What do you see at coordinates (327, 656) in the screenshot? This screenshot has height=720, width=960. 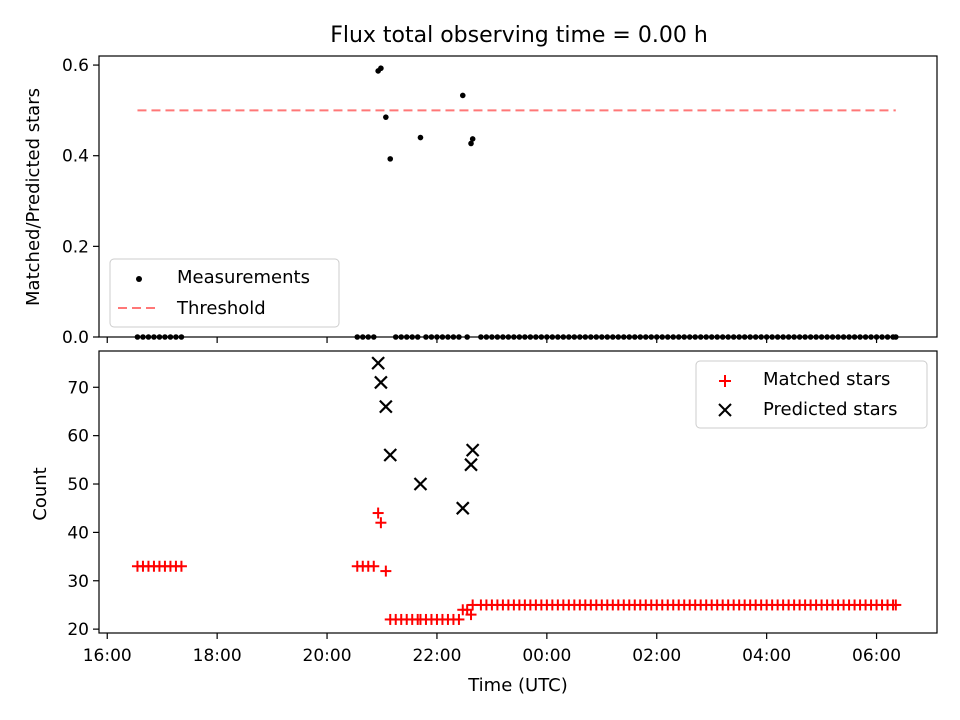 I see `x-tick-label: 20:00` at bounding box center [327, 656].